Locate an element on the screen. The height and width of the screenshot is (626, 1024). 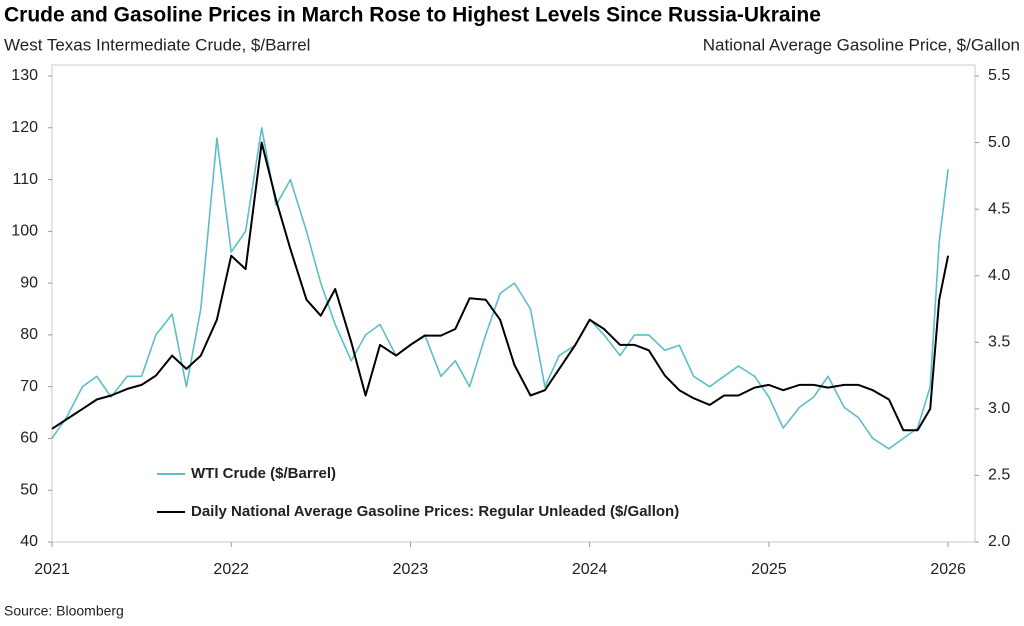
y2-tick-label: 5.5 is located at coordinates (999, 75).